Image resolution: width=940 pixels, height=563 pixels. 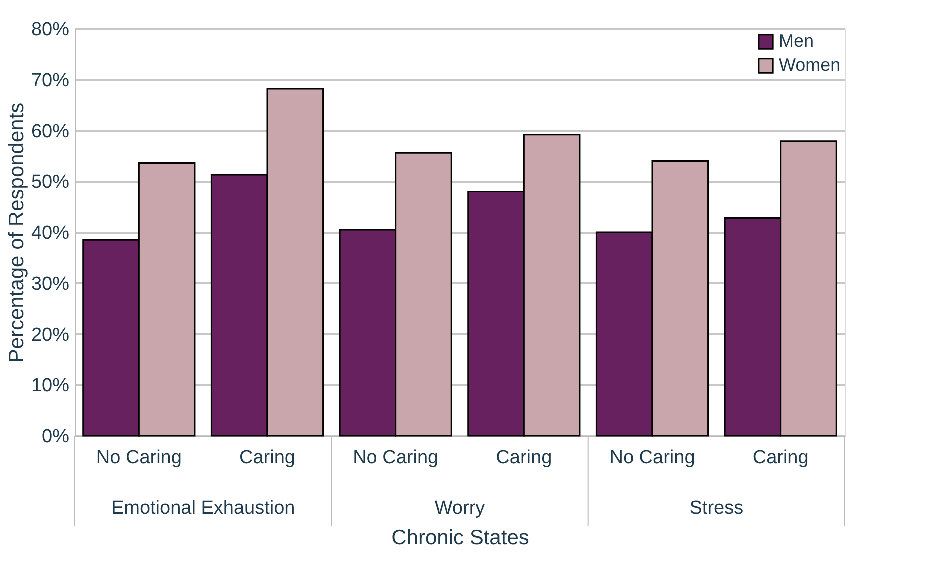 What do you see at coordinates (203, 508) in the screenshot?
I see `text: Emotional Exhaustion` at bounding box center [203, 508].